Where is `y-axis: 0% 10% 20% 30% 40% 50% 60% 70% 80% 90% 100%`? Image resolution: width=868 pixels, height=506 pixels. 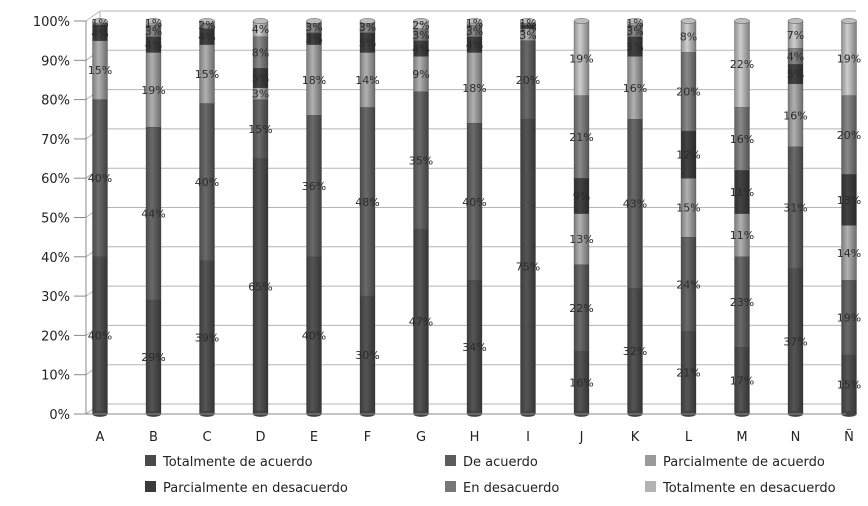
y-axis: 0% 10% 20% 30% 40% 50% 60% 70% 80% 90% 100% is located at coordinates (60, 219).